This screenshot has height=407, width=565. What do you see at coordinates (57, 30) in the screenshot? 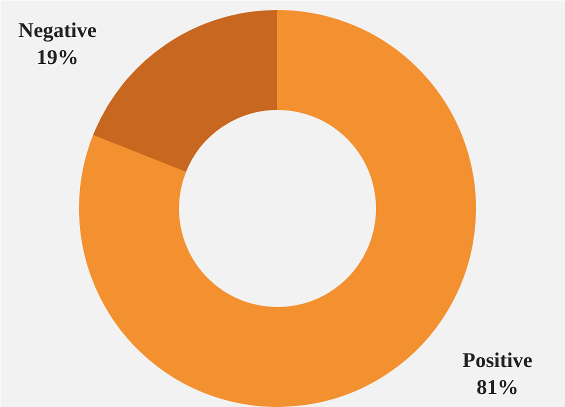
I see `slice-label: Negative` at bounding box center [57, 30].